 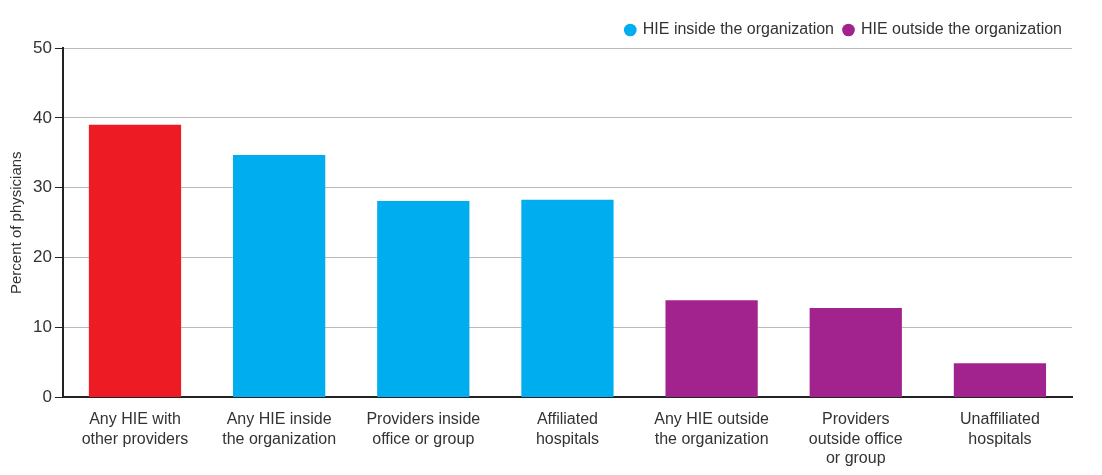 What do you see at coordinates (855, 438) in the screenshot?
I see `x-tick-label: Providers outside office or group` at bounding box center [855, 438].